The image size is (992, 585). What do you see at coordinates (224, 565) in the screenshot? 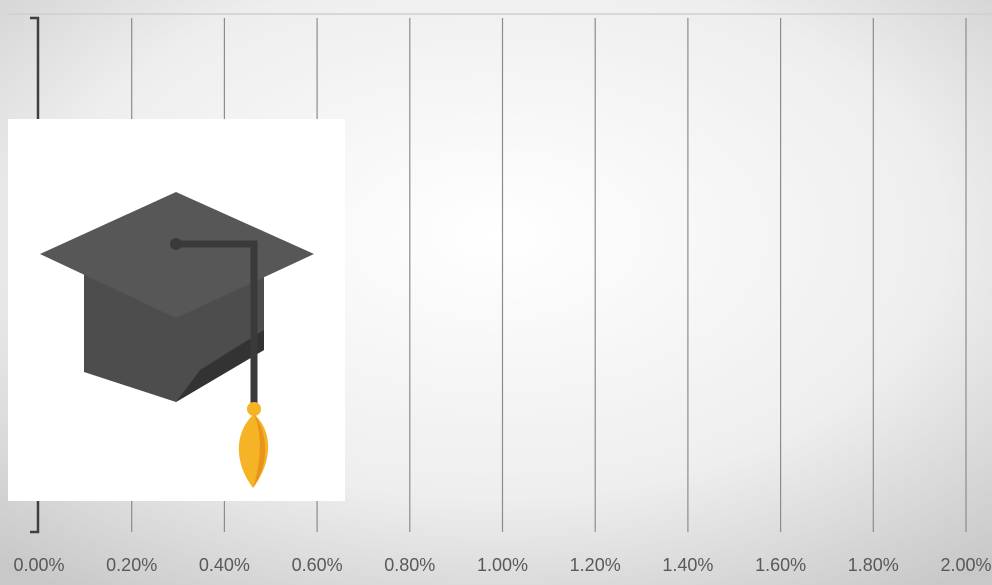
I see `x-tick-label: 0.40%` at bounding box center [224, 565].